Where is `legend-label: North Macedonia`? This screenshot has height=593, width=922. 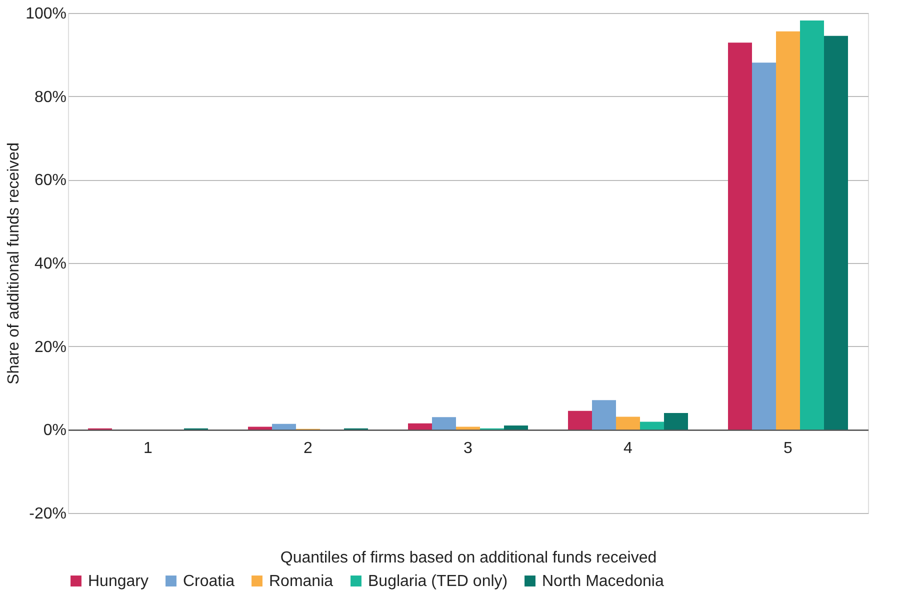
legend-label: North Macedonia is located at coordinates (603, 581).